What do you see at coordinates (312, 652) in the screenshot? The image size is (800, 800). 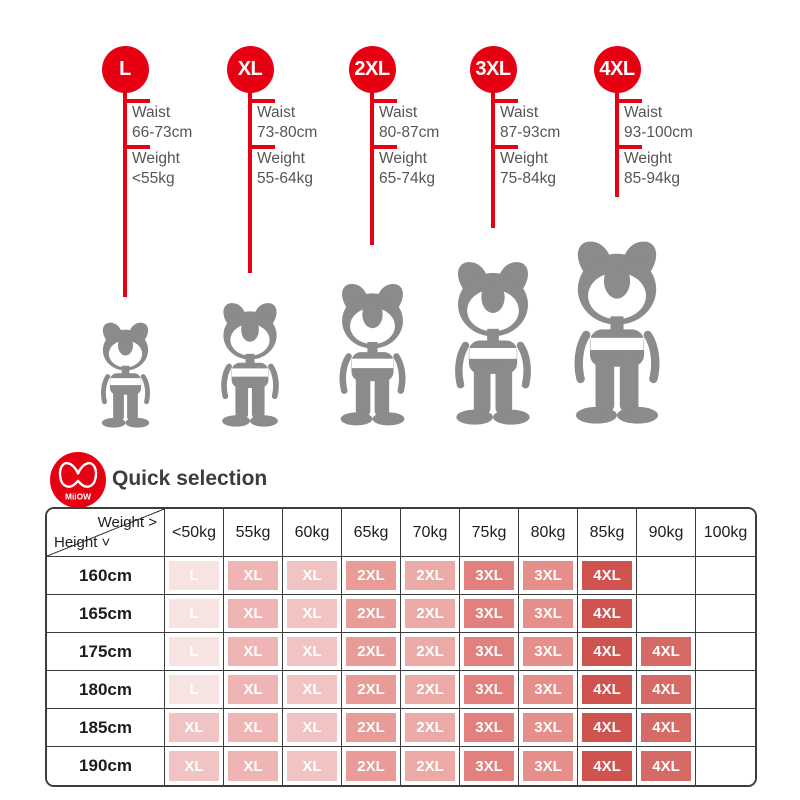 I see `size-cell-175cm-60kg: XL` at bounding box center [312, 652].